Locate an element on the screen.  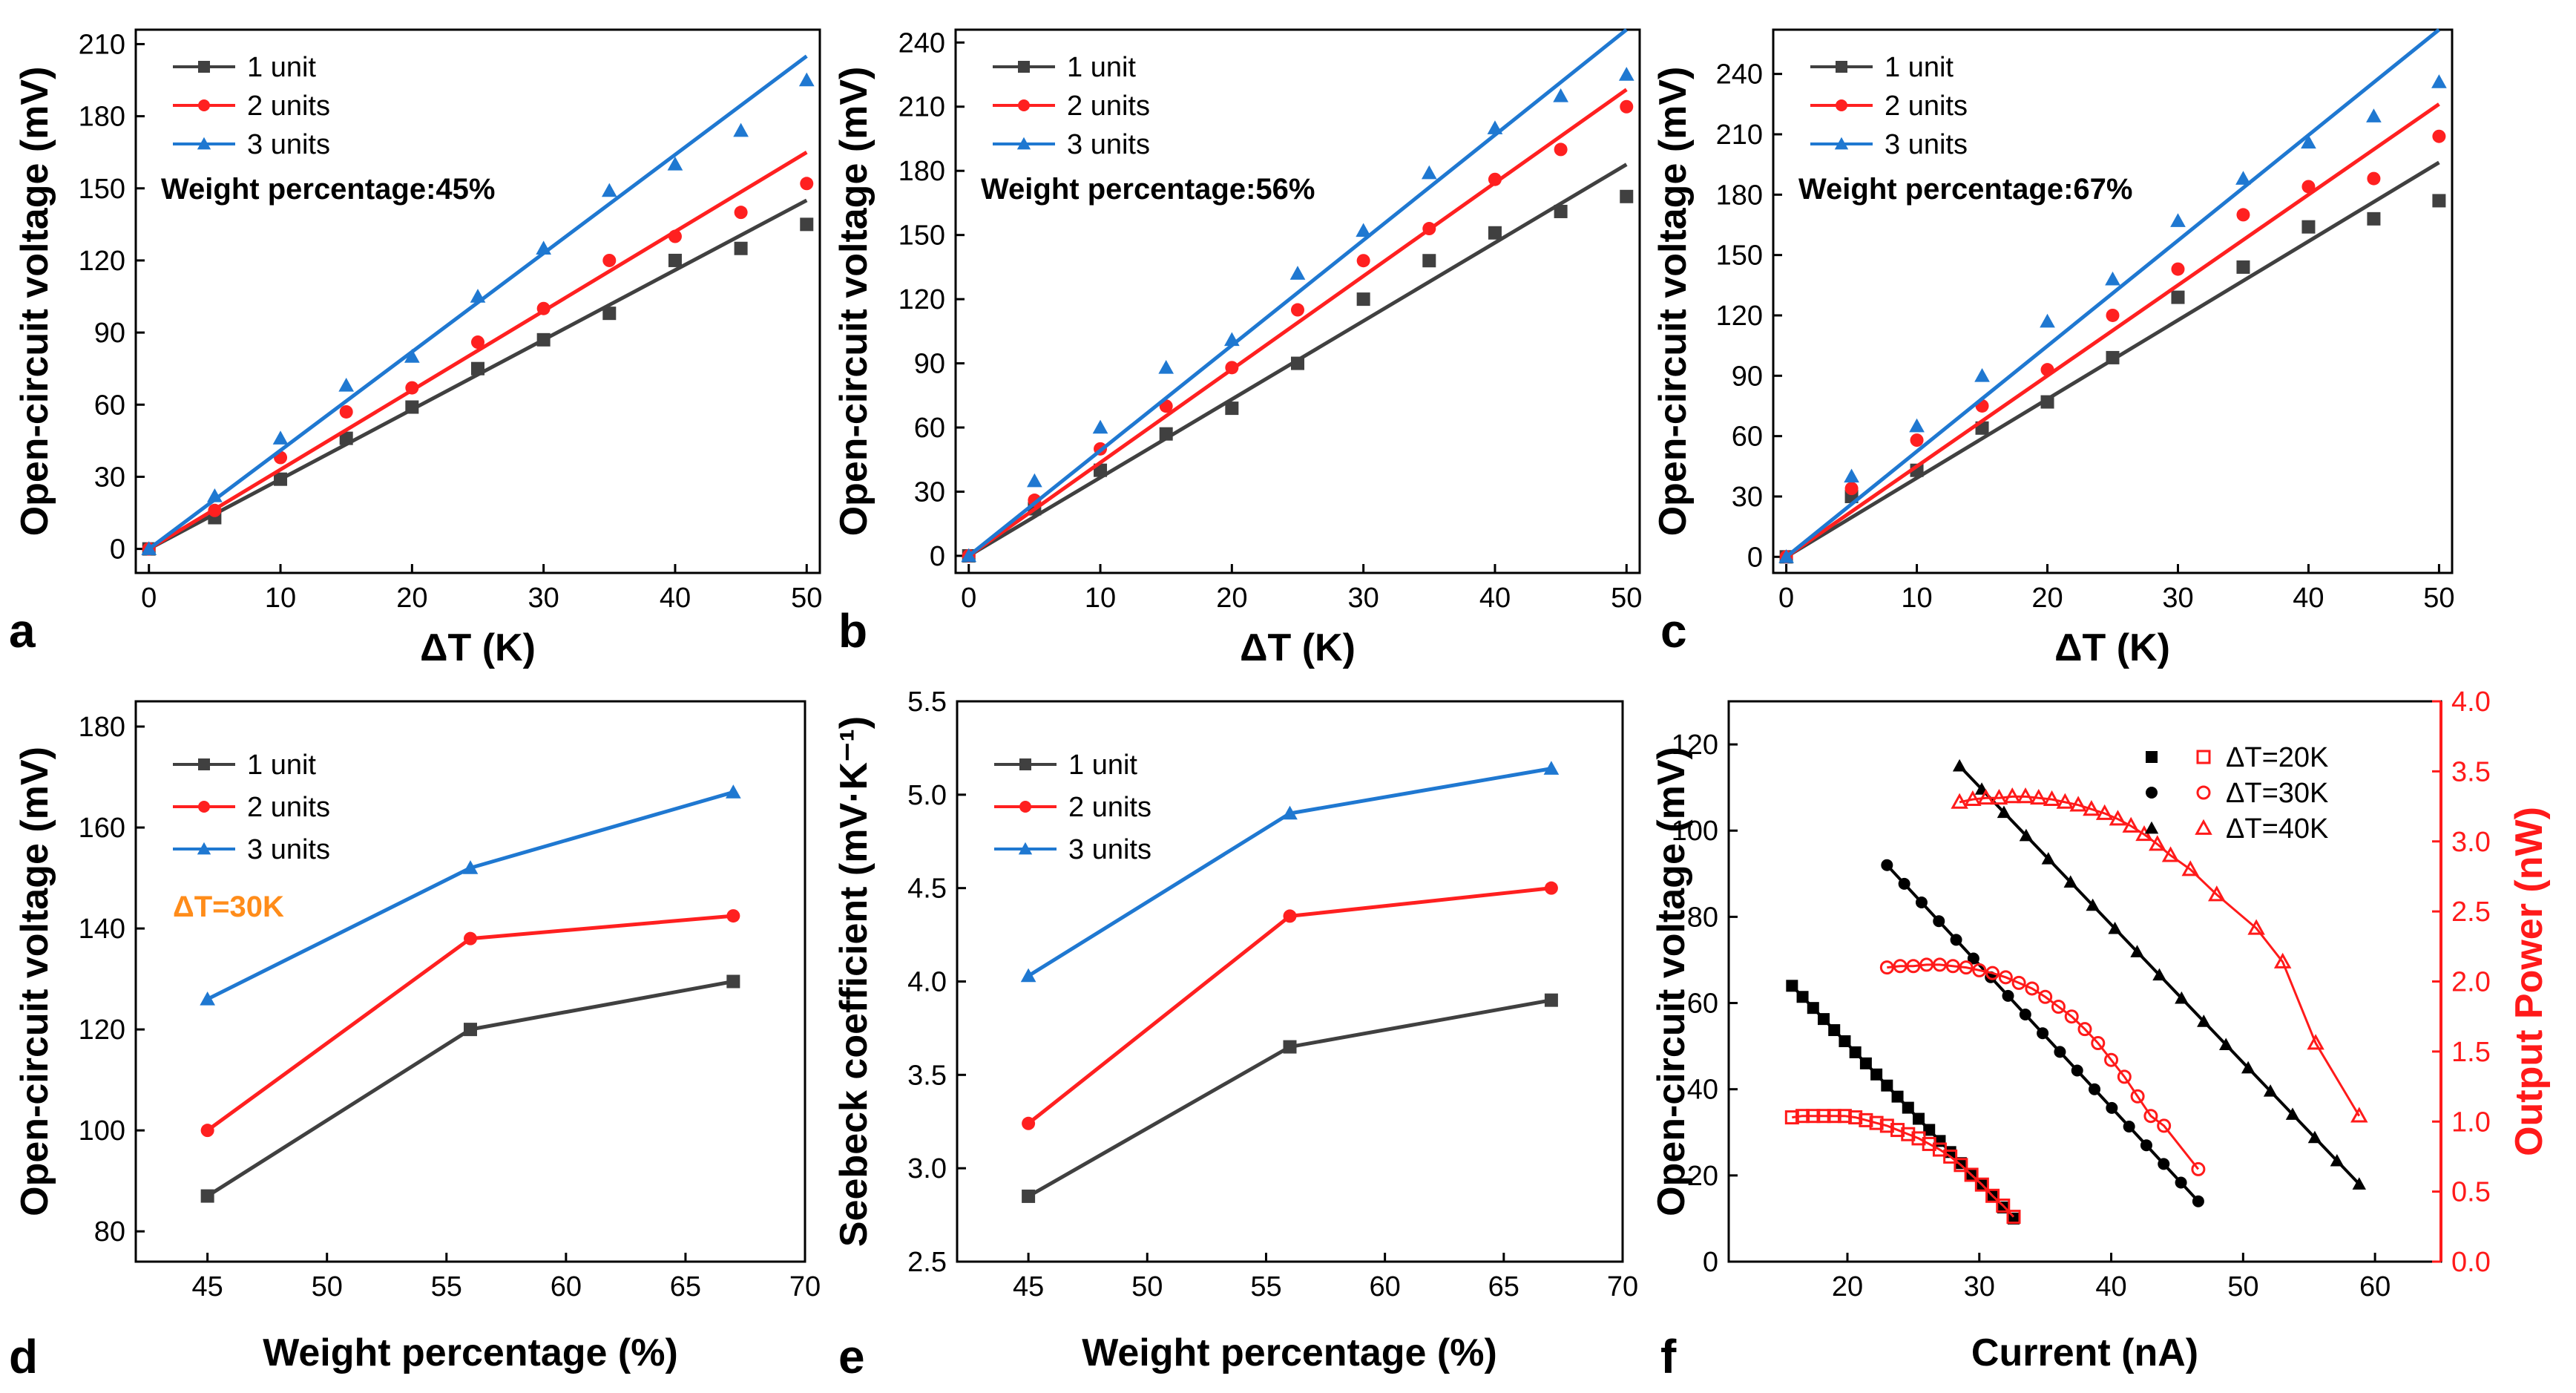
weight-percentage-annotation: Weight percentage:56% is located at coordinates (1148, 189).